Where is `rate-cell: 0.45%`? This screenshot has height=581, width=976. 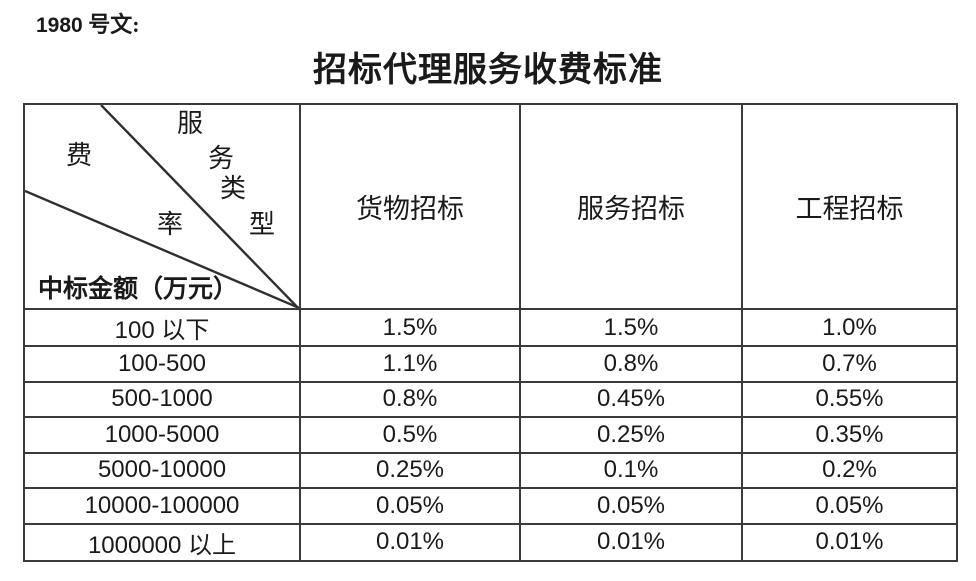 rate-cell: 0.45% is located at coordinates (631, 399).